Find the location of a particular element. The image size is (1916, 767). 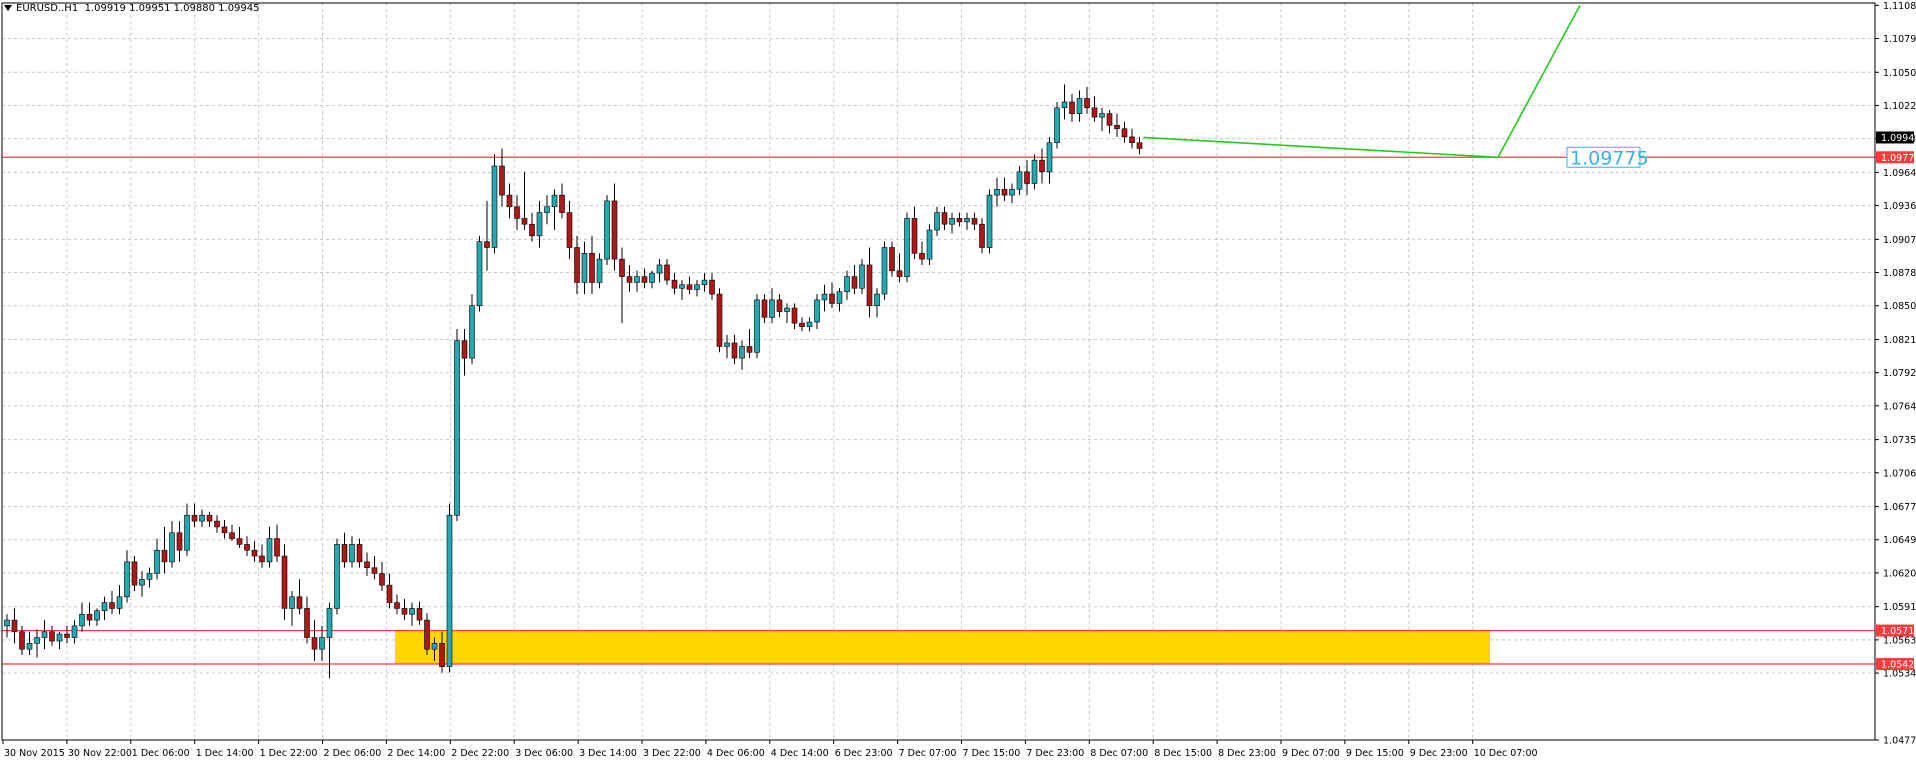

projection-path is located at coordinates (1362, 81).